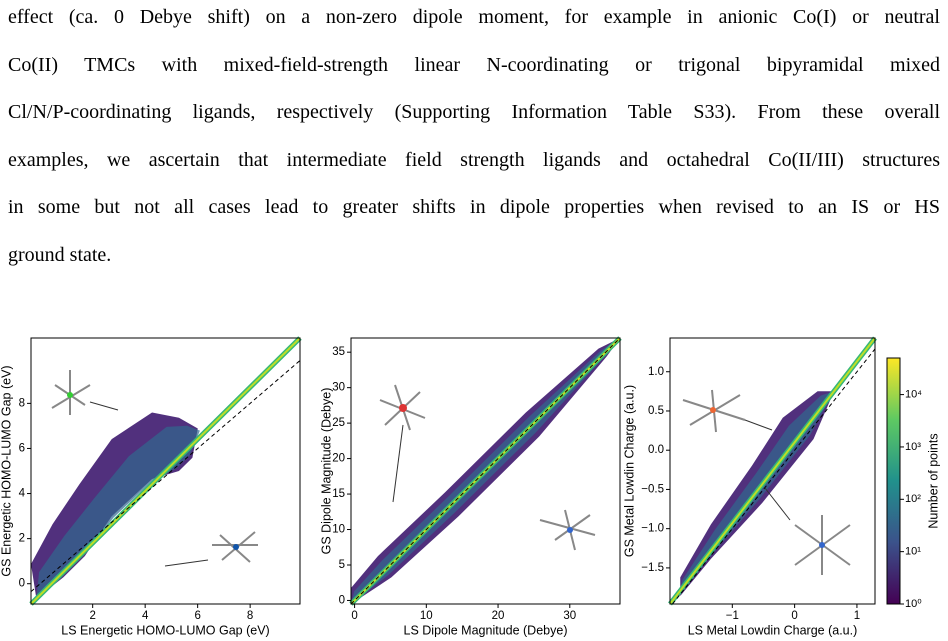 The height and width of the screenshot is (641, 948). I want to click on text-line: ground state., so click(60, 254).